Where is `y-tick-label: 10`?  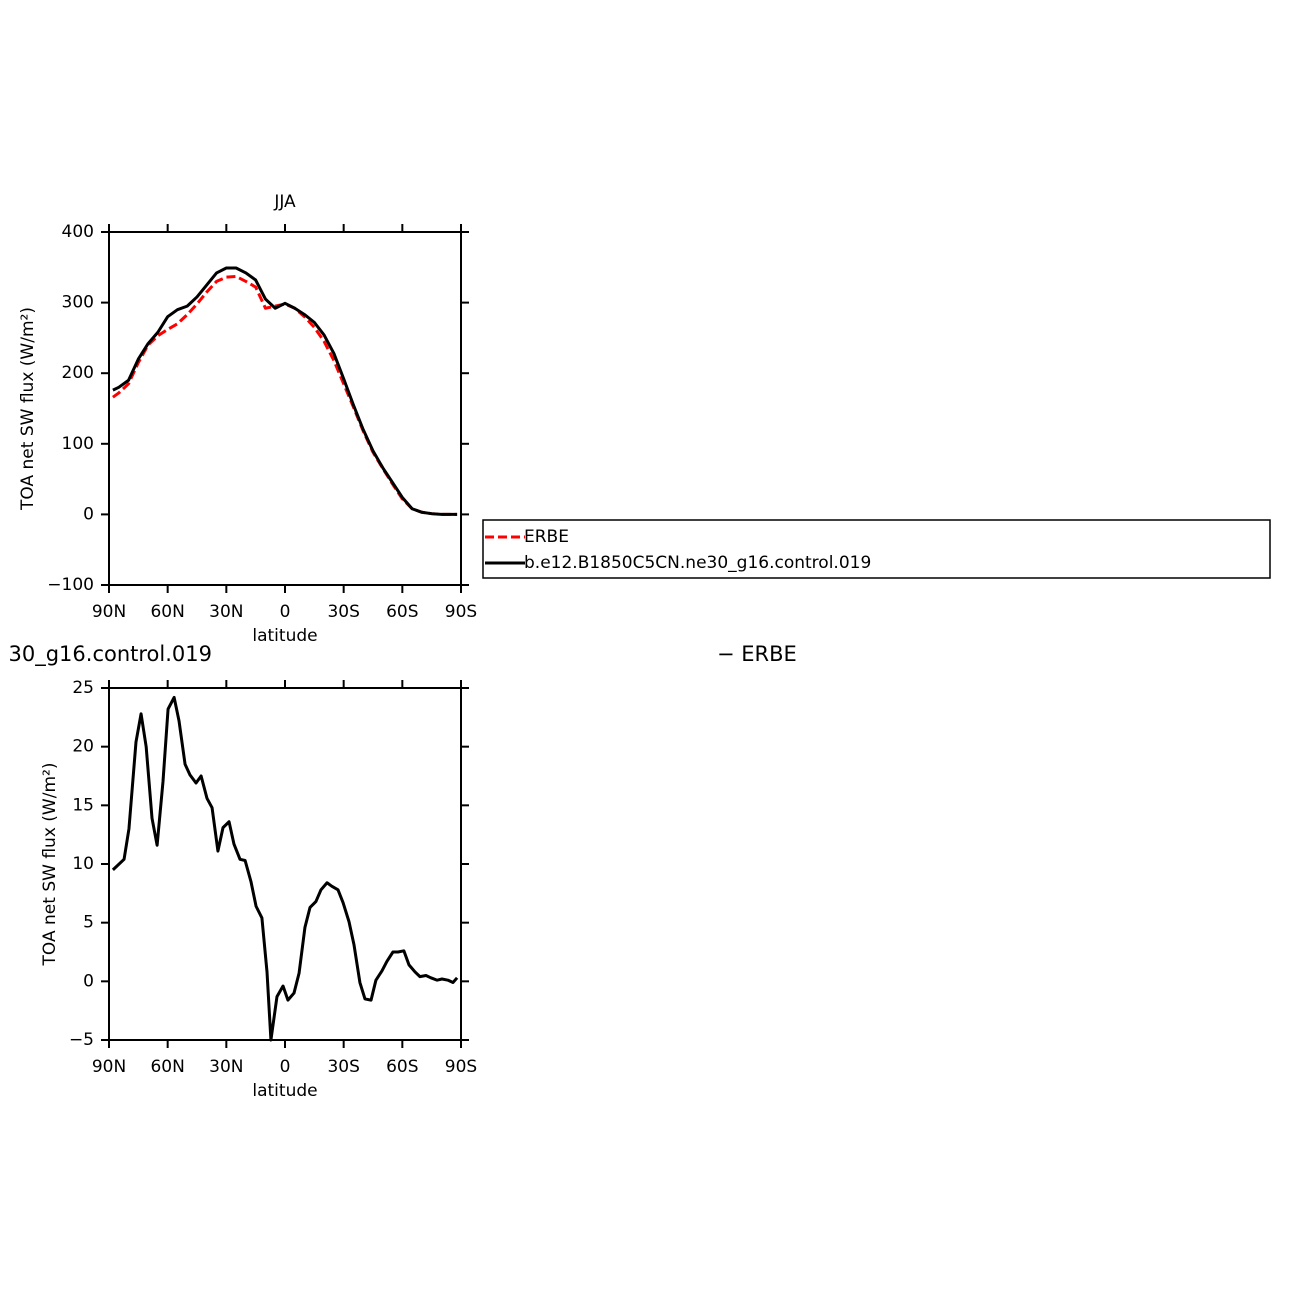
y-tick-label: 10 is located at coordinates (83, 864).